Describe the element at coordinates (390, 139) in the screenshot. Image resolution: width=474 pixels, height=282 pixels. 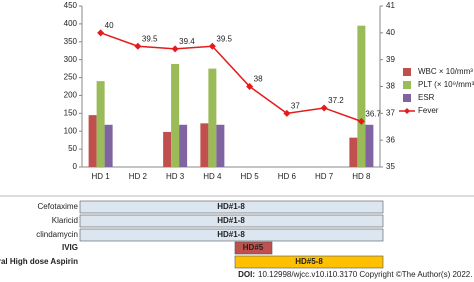
I see `y2-tick-label: 36` at that location.